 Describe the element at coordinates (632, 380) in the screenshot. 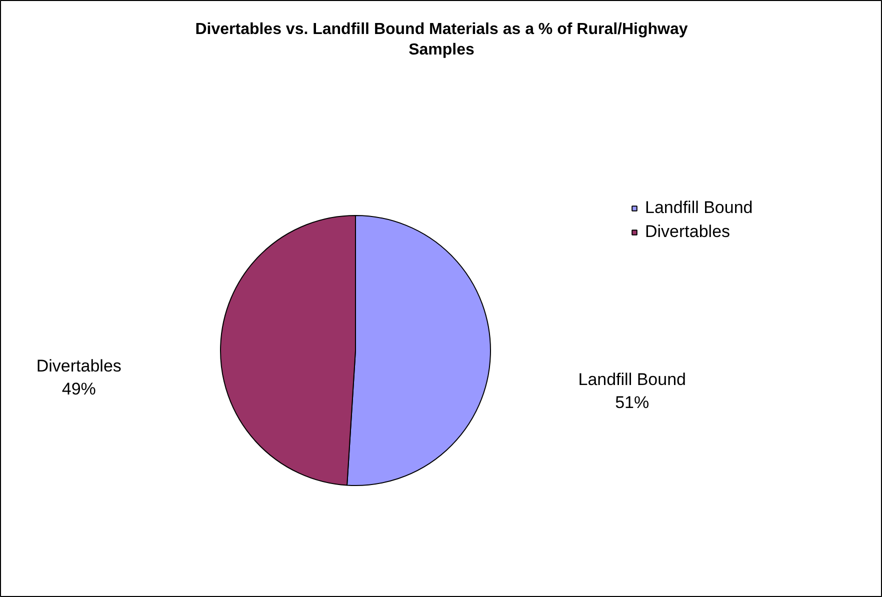

I see `slice-label: Landfill Bound` at that location.